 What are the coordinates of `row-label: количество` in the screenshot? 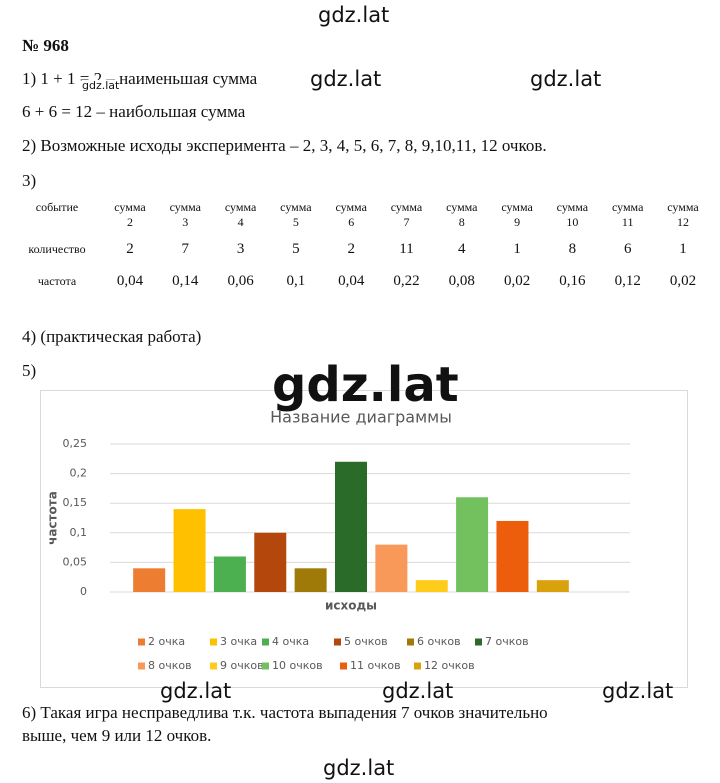 It's located at (57, 249).